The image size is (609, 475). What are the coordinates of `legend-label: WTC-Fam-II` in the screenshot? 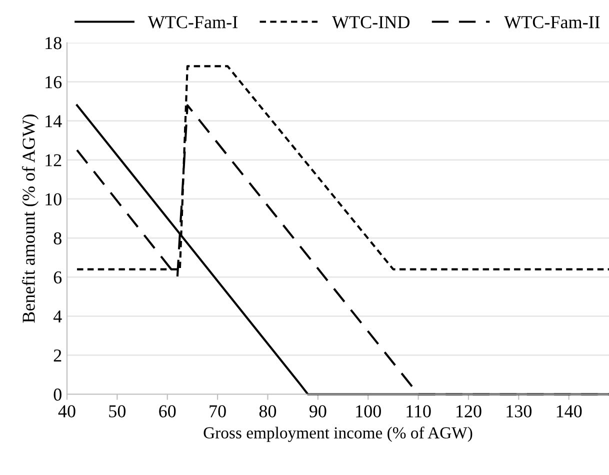 It's located at (552, 22).